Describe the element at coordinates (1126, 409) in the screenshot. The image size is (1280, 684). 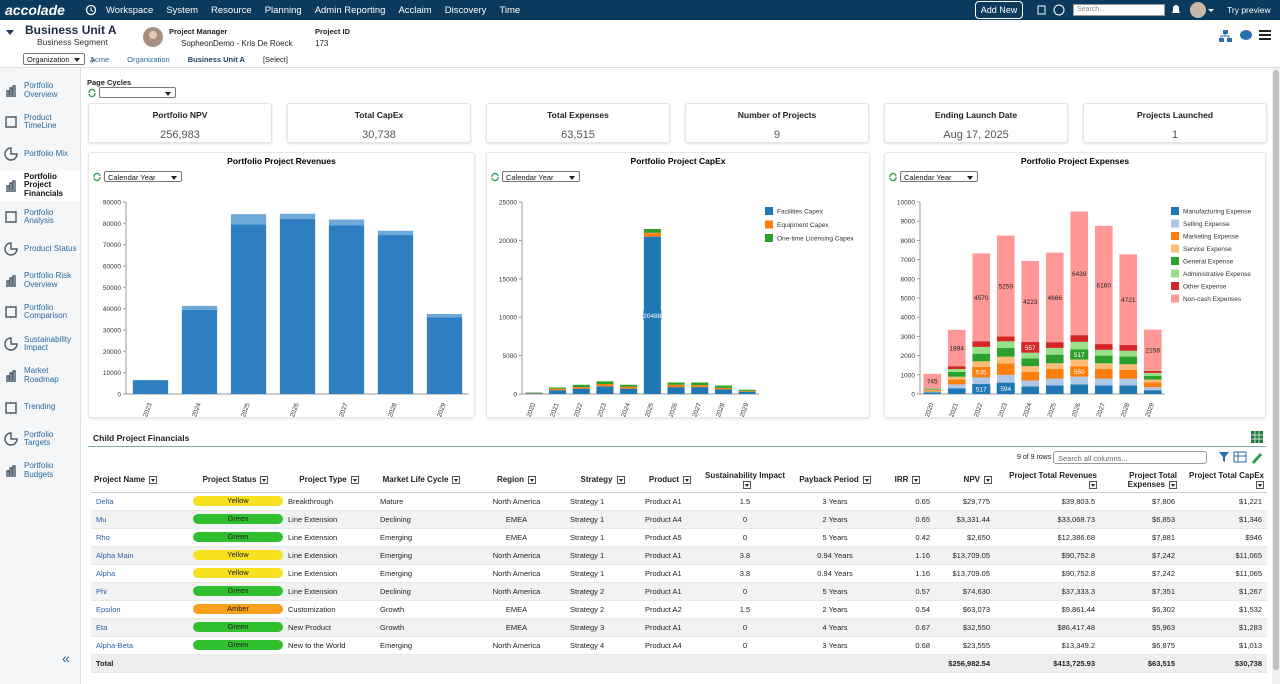
I see `x-tick-label: 2028` at that location.